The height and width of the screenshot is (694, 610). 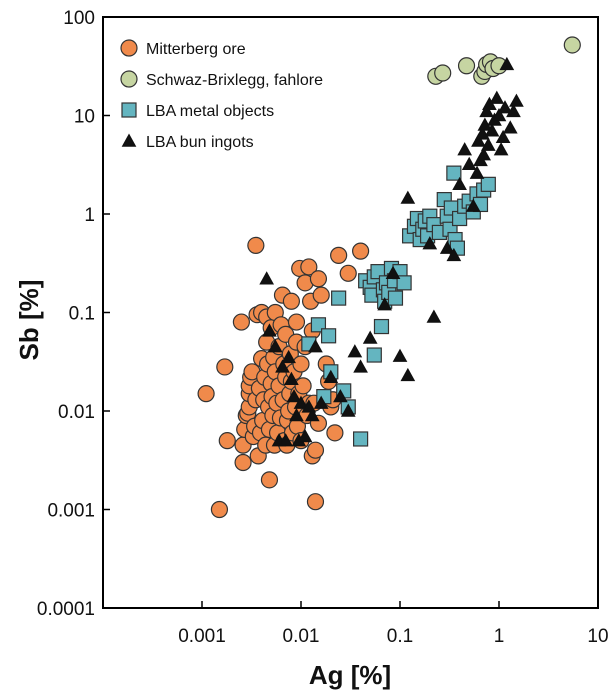 I want to click on legend-label: Mitterberg ore, so click(x=196, y=49).